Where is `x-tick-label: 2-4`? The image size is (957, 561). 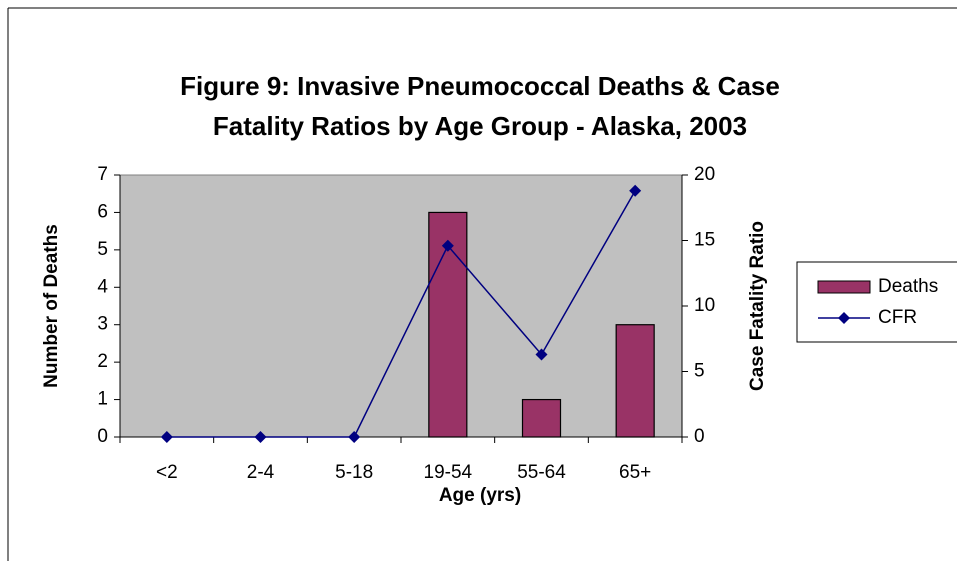
x-tick-label: 2-4 is located at coordinates (261, 472).